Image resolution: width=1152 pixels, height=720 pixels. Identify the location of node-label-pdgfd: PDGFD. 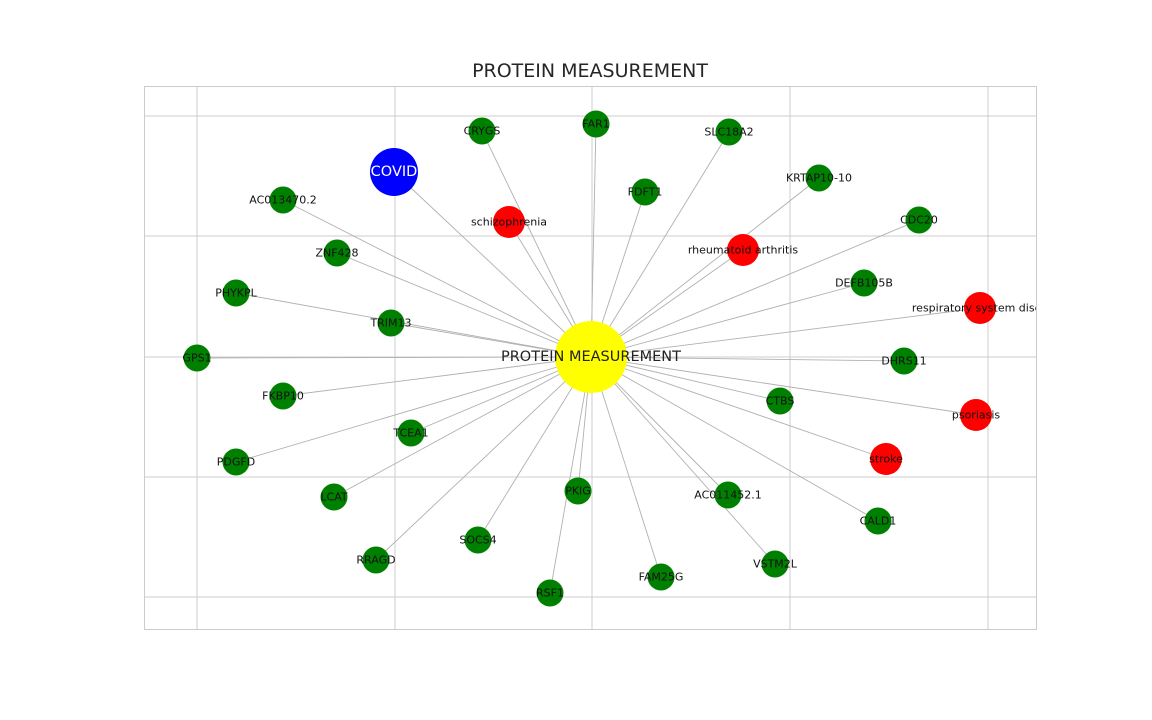
(236, 462).